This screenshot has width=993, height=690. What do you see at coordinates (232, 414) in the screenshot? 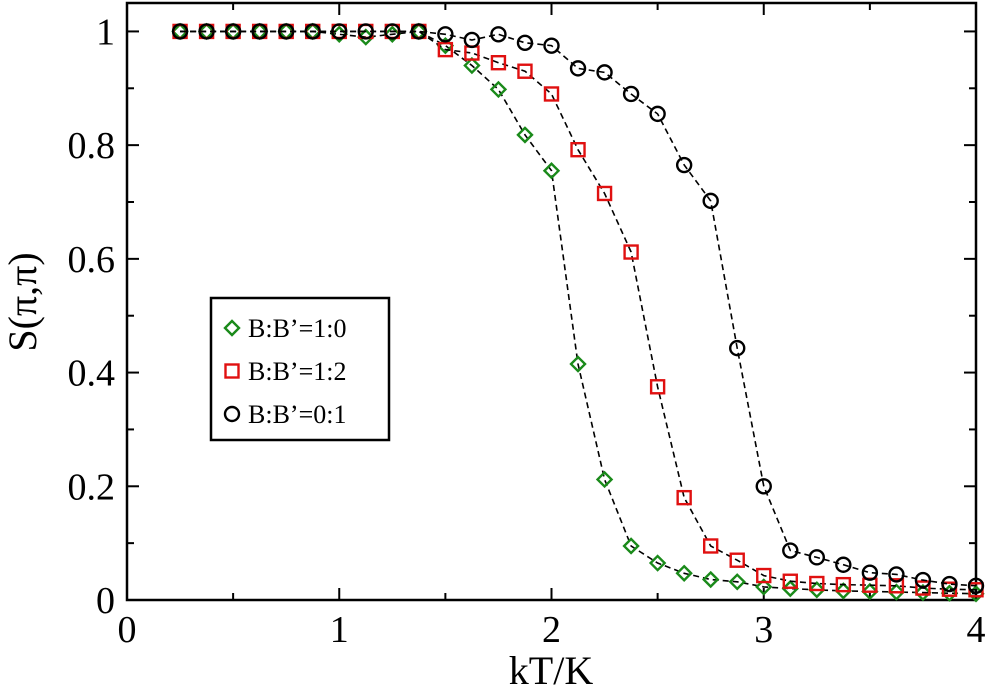
I see `legend-marker-circle` at bounding box center [232, 414].